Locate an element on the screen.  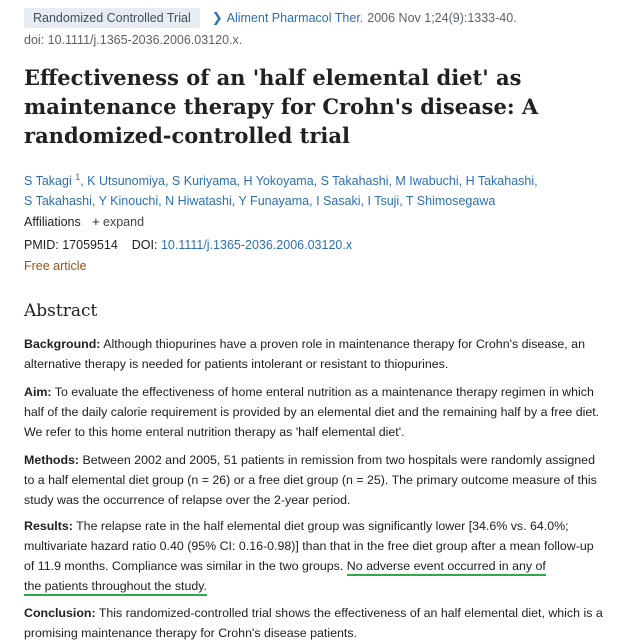
methods-label: Methods: is located at coordinates (52, 460).